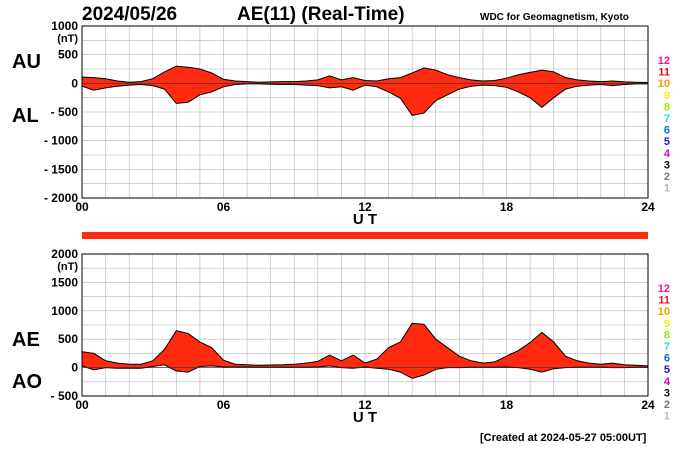  What do you see at coordinates (321, 14) in the screenshot?
I see `chart-title: AE(11) (Real-Time)` at bounding box center [321, 14].